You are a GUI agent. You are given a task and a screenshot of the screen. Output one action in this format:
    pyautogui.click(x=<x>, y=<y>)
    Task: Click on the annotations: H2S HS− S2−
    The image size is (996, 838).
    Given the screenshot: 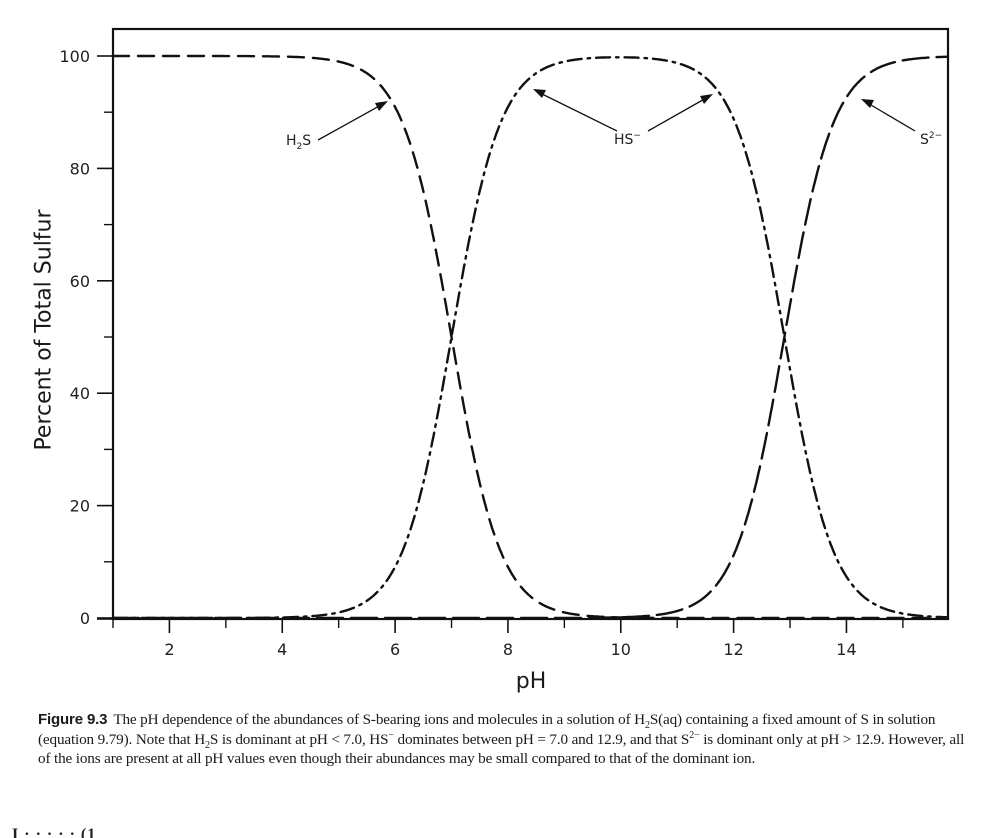 What is the action you would take?
    pyautogui.click(x=614, y=120)
    